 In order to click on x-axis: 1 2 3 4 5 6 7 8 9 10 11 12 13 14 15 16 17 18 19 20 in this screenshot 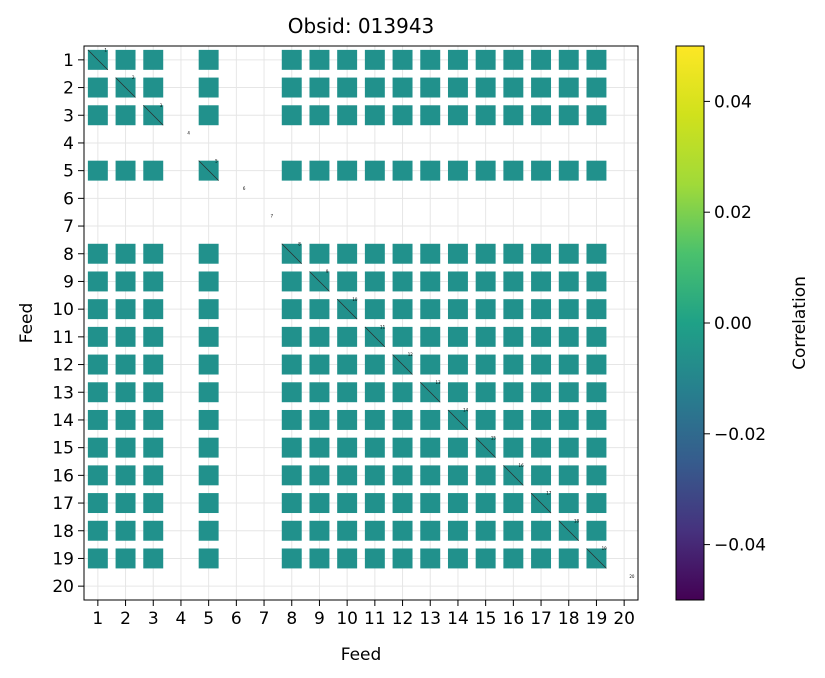, I will do `click(363, 614)`.